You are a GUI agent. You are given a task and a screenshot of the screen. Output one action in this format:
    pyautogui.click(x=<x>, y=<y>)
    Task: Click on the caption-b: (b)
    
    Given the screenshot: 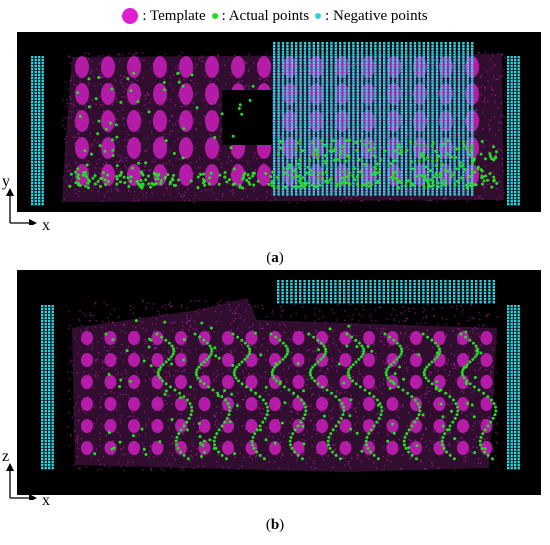 What is the action you would take?
    pyautogui.click(x=275, y=525)
    